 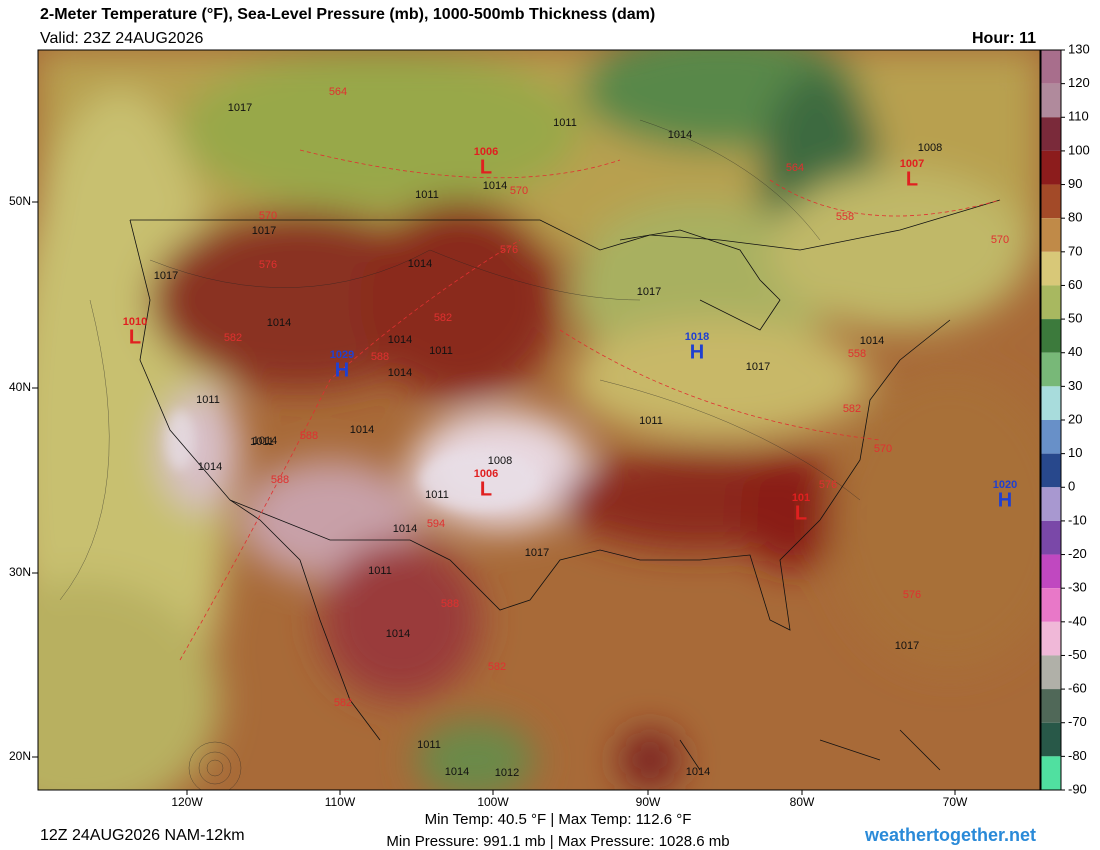 What do you see at coordinates (1077, 587) in the screenshot?
I see `colorbar-tick-label: -30` at bounding box center [1077, 587].